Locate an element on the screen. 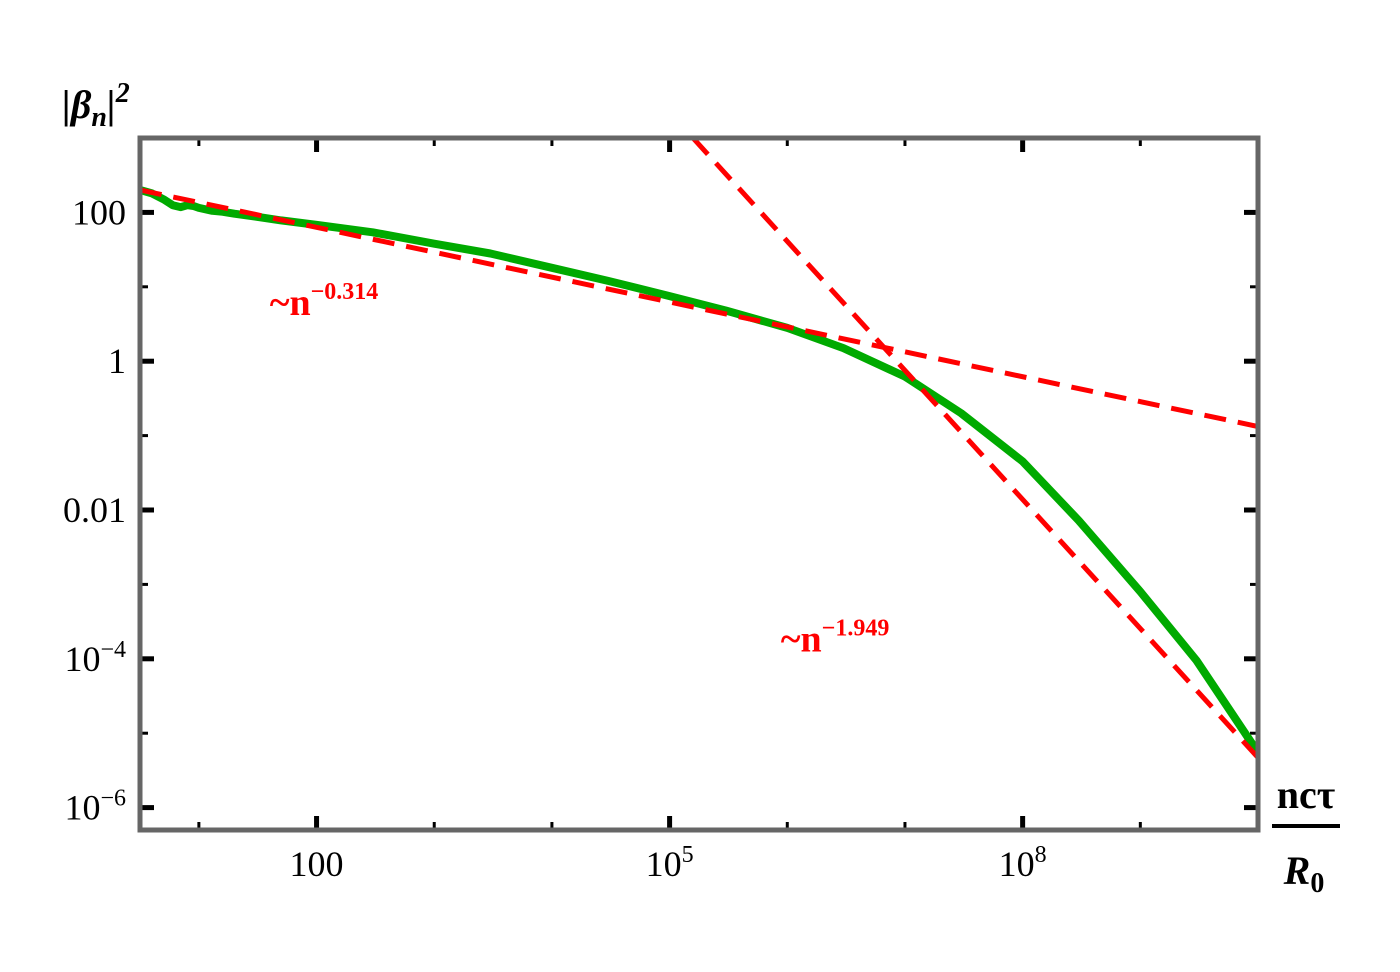  y-tick-label: 0.01 is located at coordinates (94, 510).